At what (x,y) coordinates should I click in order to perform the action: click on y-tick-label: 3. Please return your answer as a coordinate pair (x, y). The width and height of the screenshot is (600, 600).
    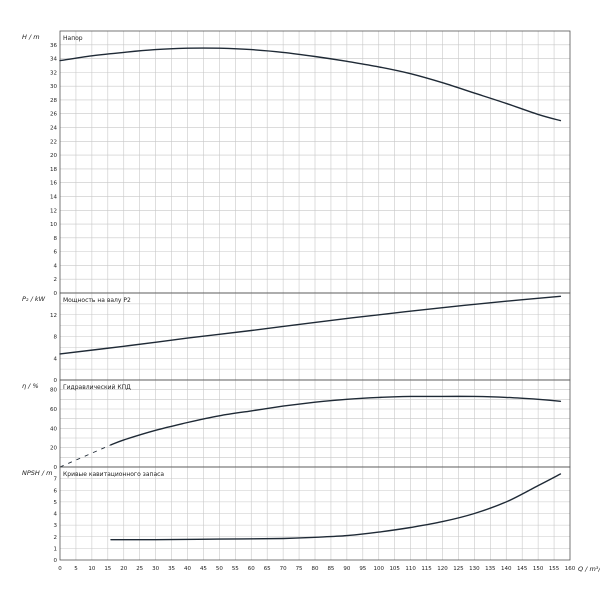
    Looking at the image, I should click on (56, 526).